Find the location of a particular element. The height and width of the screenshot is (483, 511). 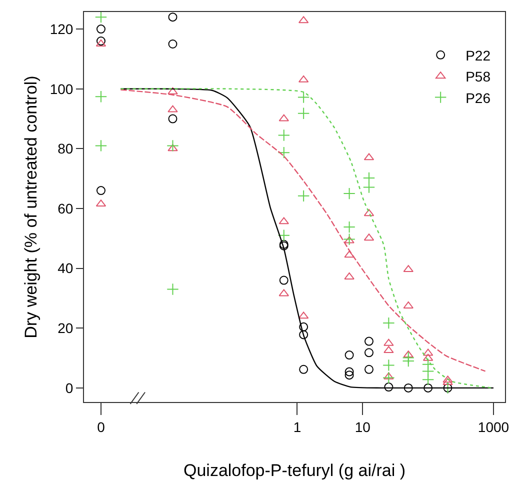

y-axis-title: Dry weight (% of untreated control) is located at coordinates (30, 207).